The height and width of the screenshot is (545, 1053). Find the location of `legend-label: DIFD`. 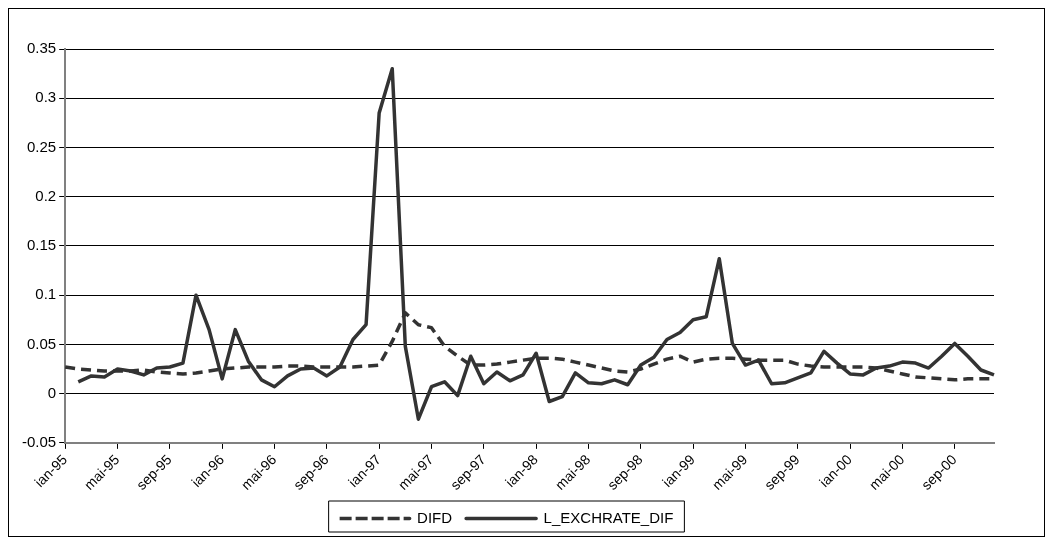

legend-label: DIFD is located at coordinates (435, 517).